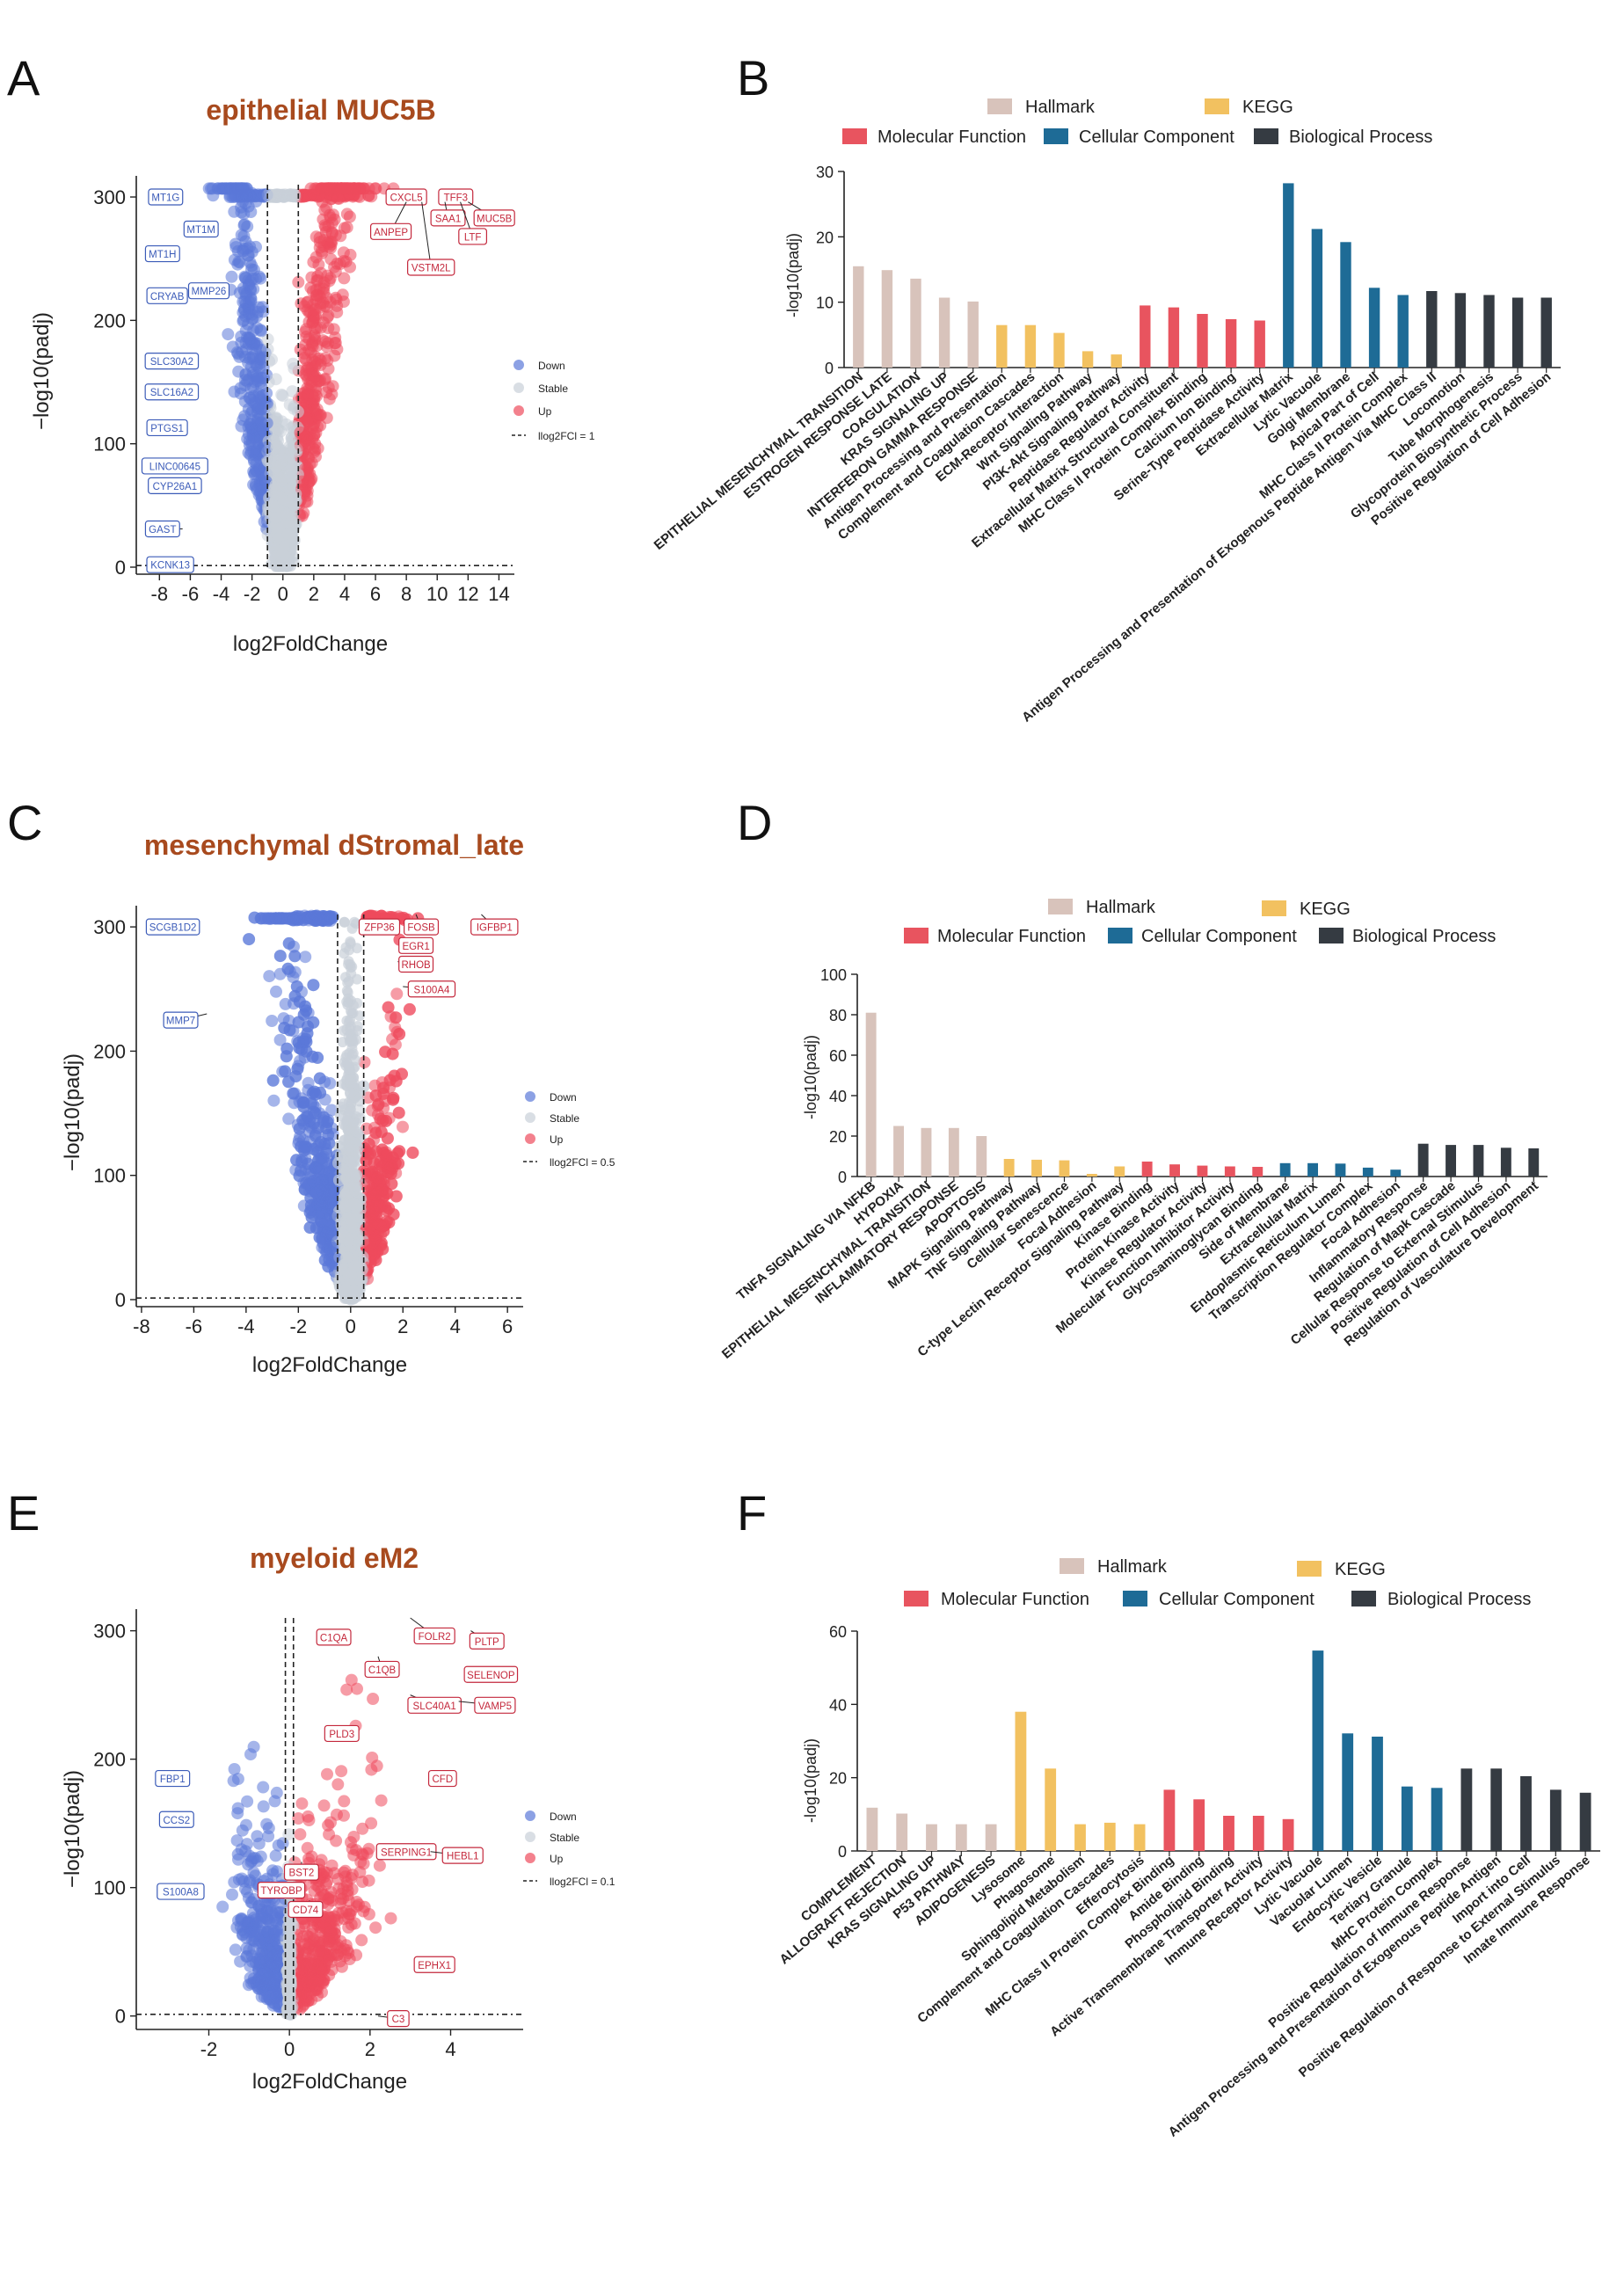 This screenshot has width=1624, height=2295. What do you see at coordinates (553, 388) in the screenshot?
I see `legend-label-stable: Stable` at bounding box center [553, 388].